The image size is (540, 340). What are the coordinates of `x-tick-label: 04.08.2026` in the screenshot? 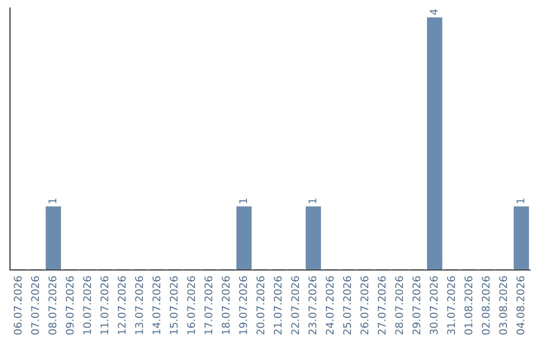 It's located at (520, 305).